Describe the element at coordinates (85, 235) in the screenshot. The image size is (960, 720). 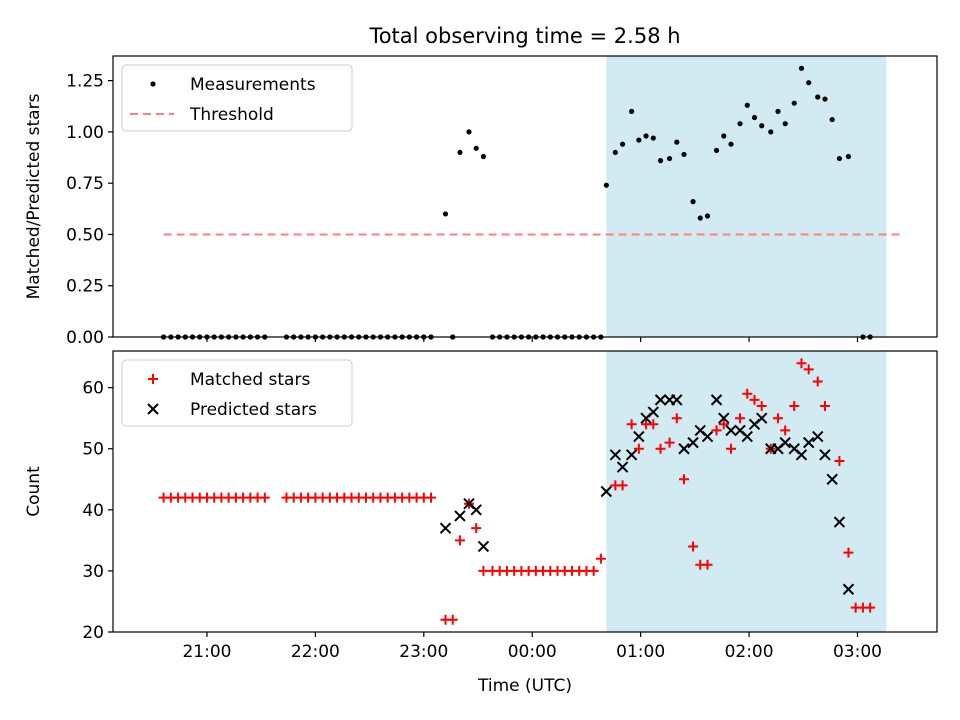
I see `y-tick-label: 0.50` at that location.